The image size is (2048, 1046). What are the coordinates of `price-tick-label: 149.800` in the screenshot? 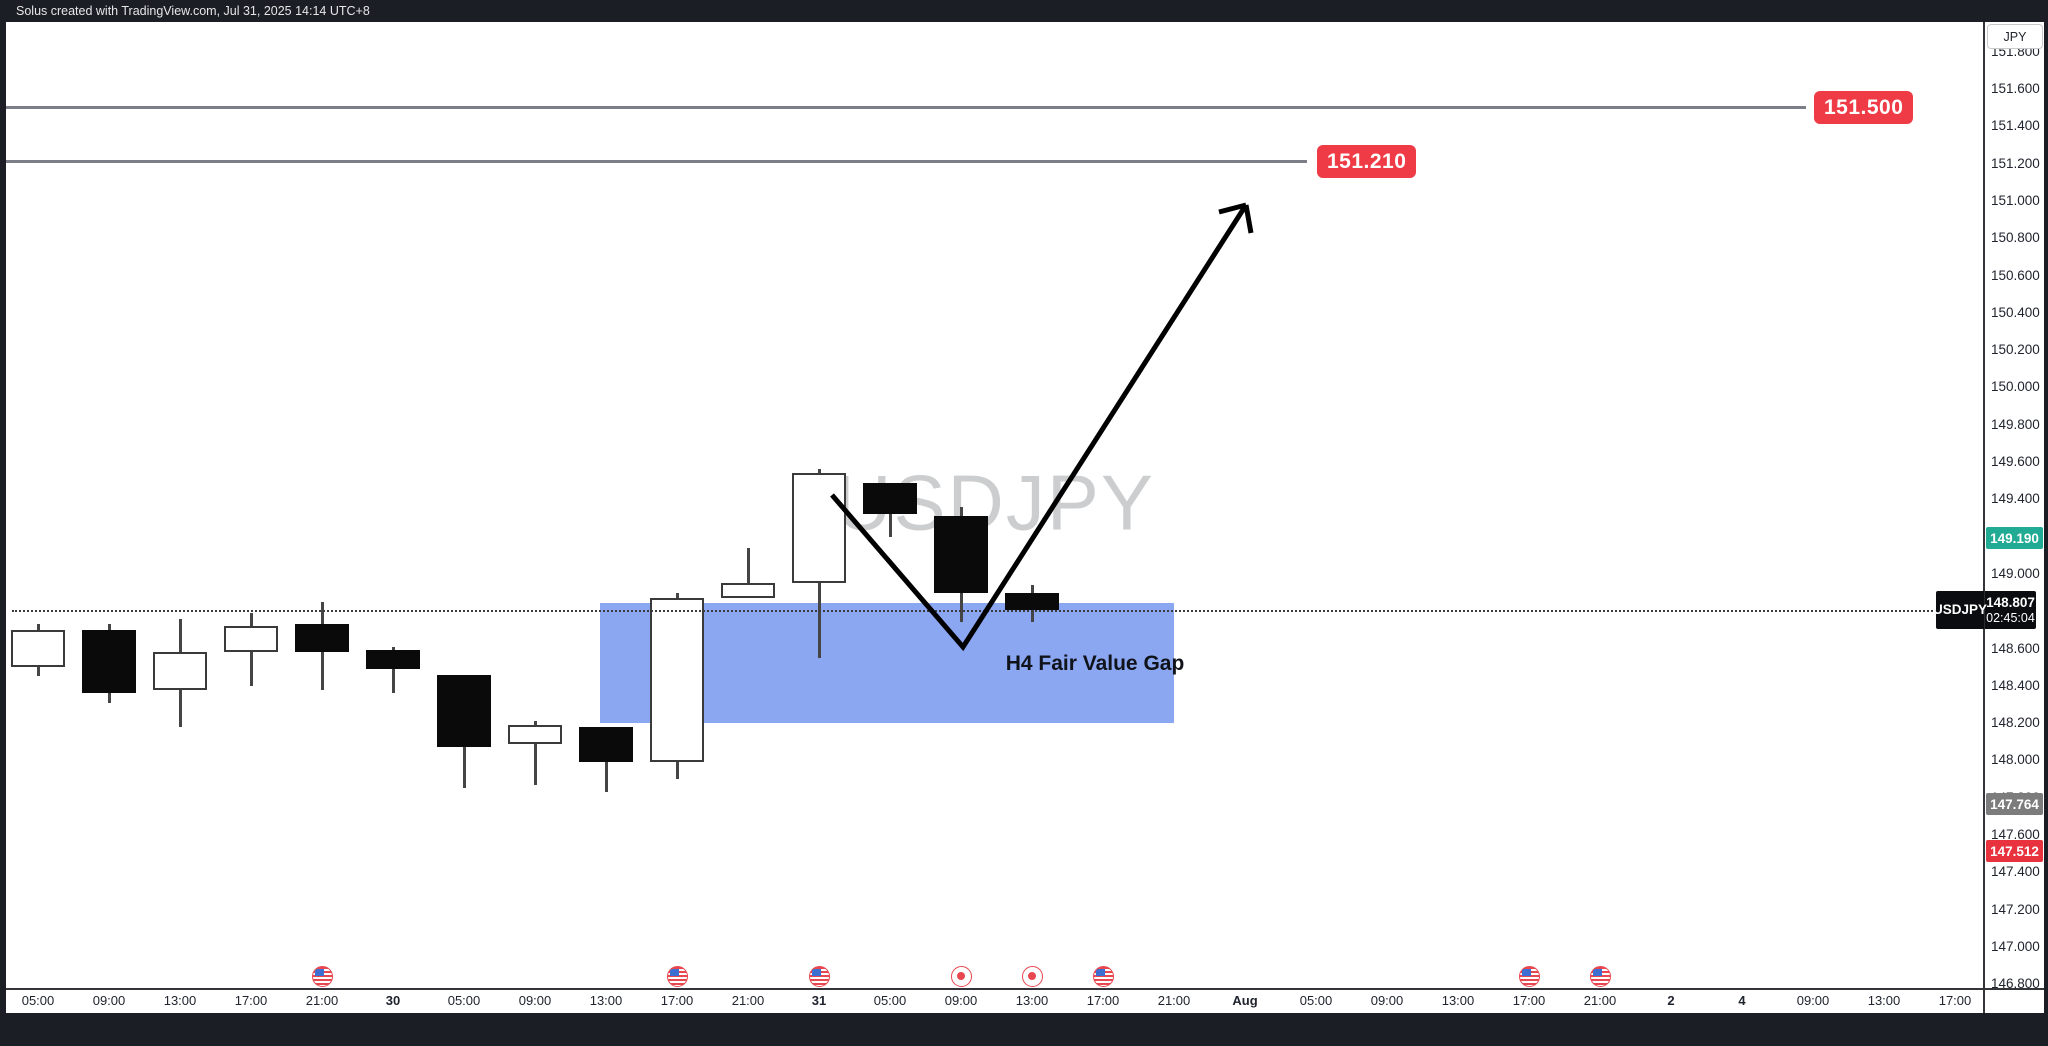 It's located at (2015, 424).